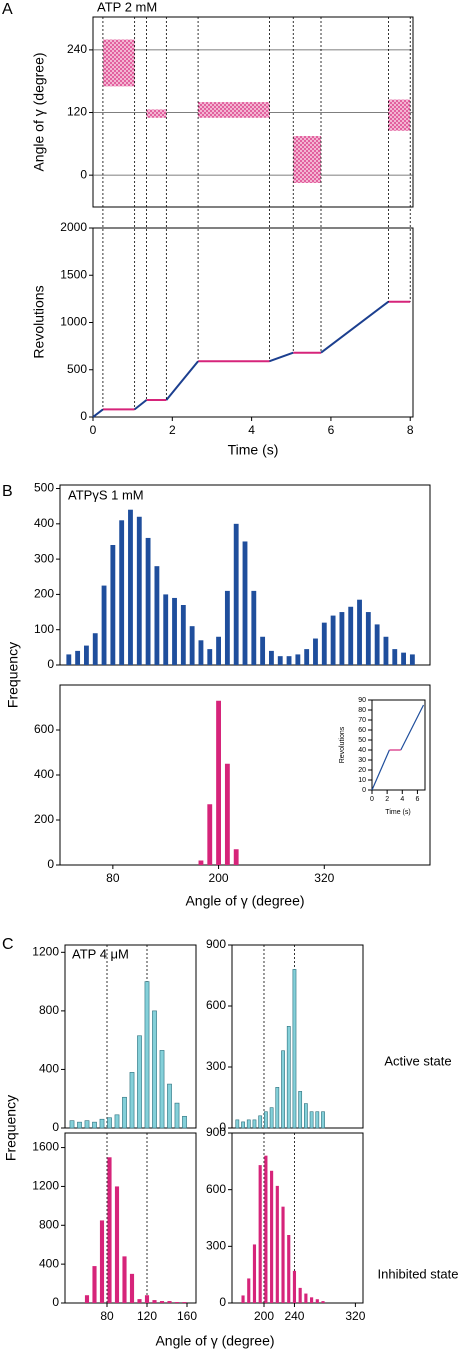 Image resolution: width=474 pixels, height=1354 pixels. What do you see at coordinates (73, 227) in the screenshot?
I see `y-tick-label: 2000` at bounding box center [73, 227].